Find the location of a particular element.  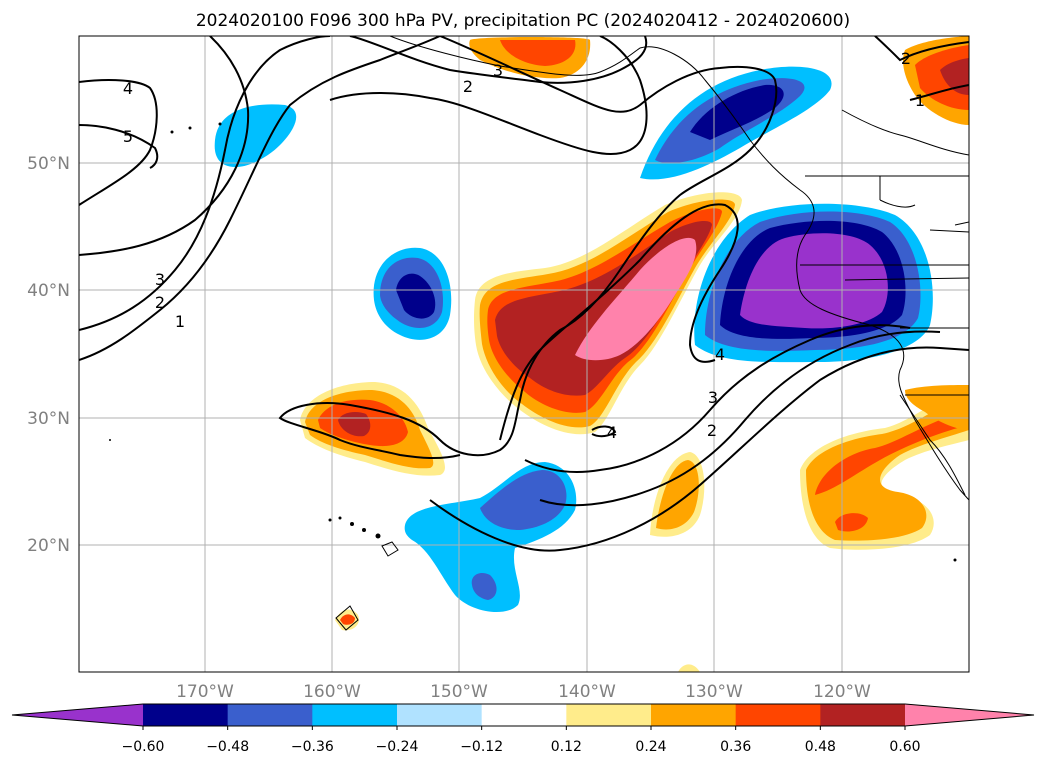

shade-aleutian-neg is located at coordinates (255, 136).